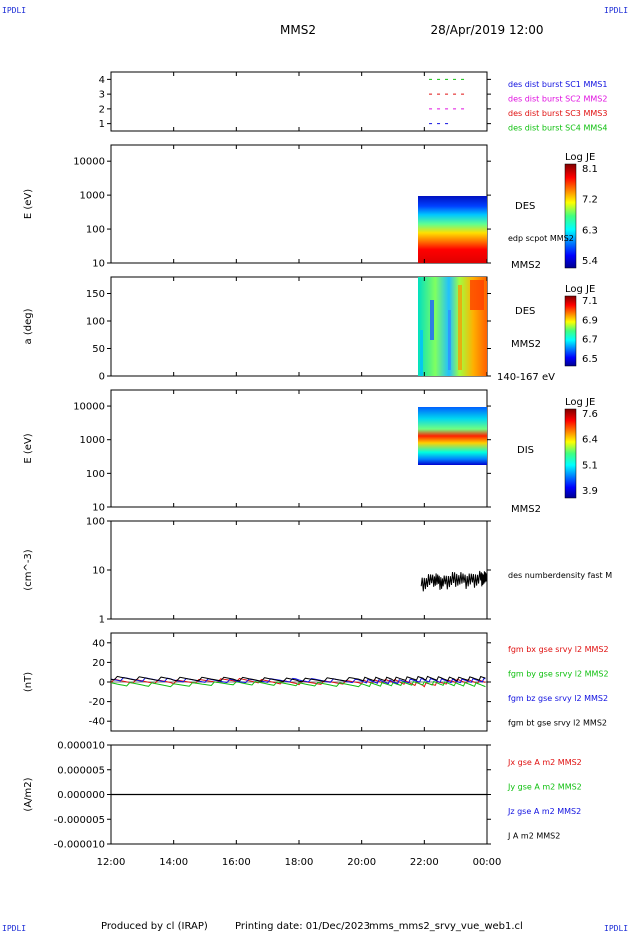  Describe the element at coordinates (525, 450) in the screenshot. I see `side-label: DIS` at that location.